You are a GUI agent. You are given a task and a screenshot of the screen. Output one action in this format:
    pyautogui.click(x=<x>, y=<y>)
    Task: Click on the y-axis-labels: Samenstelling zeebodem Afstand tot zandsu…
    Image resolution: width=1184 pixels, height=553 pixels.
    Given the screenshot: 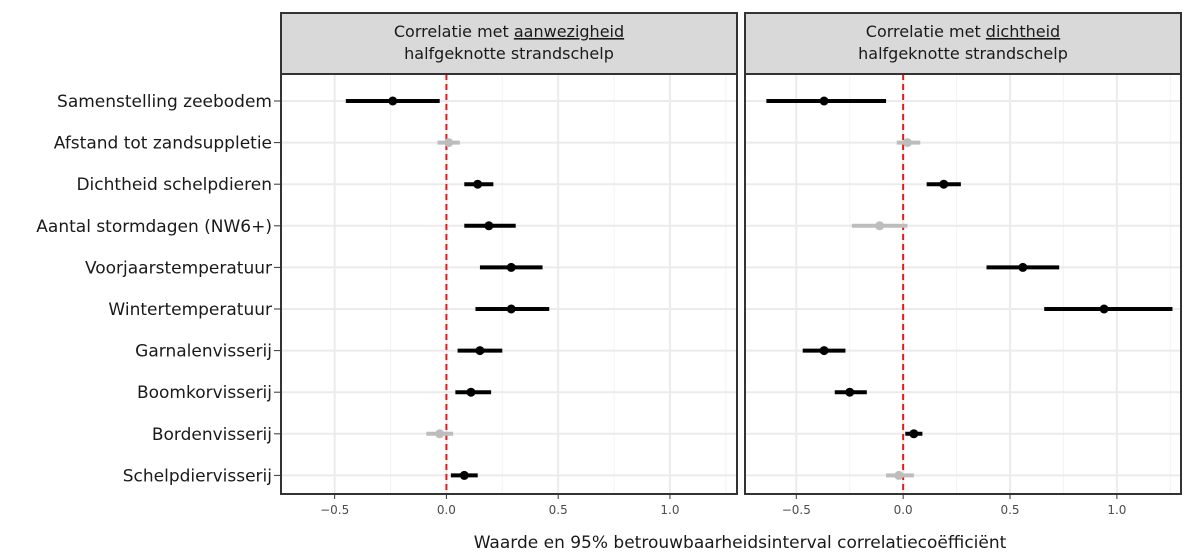 What is the action you would take?
    pyautogui.click(x=158, y=289)
    